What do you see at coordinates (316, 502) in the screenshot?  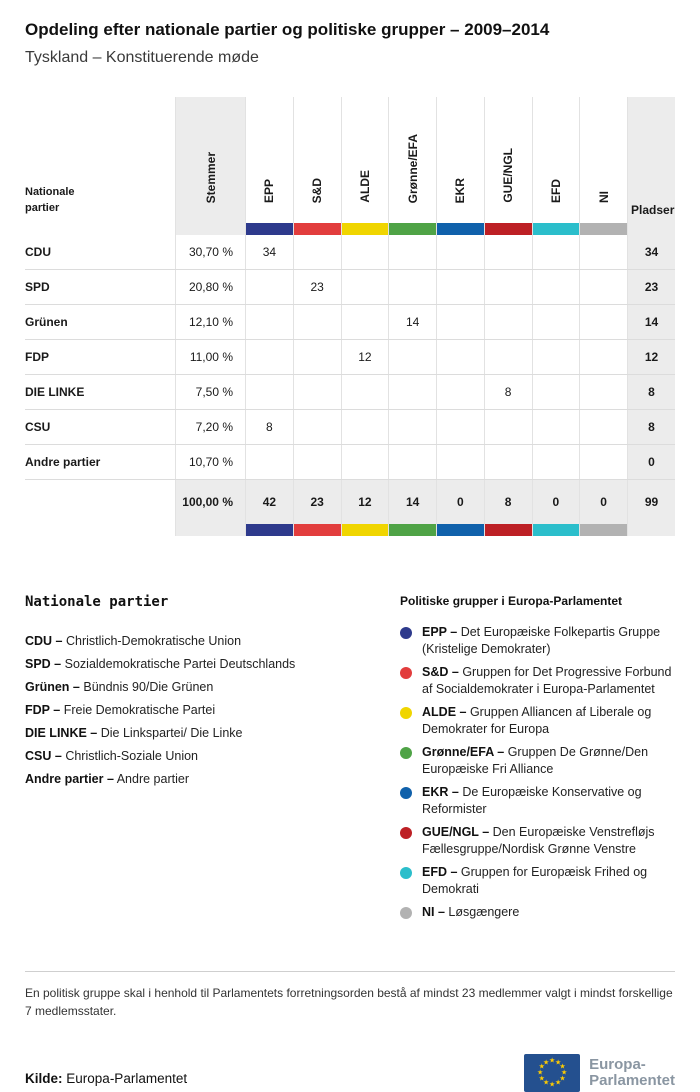 I see `total-group-cell: 23` at bounding box center [316, 502].